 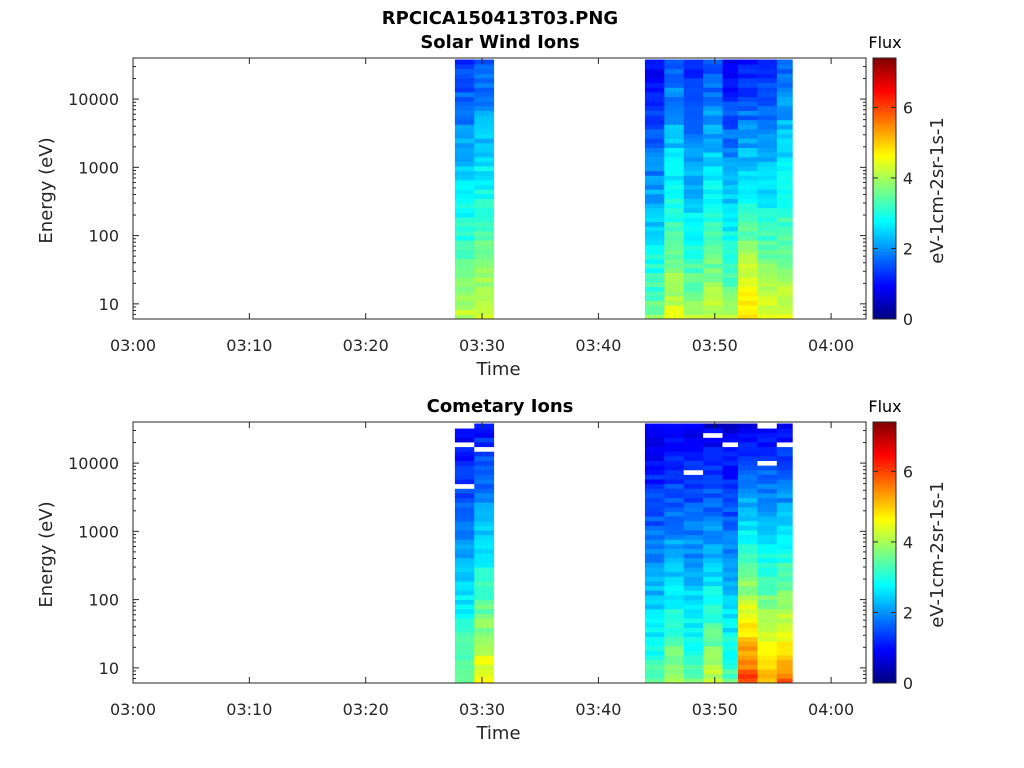 What do you see at coordinates (908, 178) in the screenshot?
I see `colorbar-tick-label: 4` at bounding box center [908, 178].